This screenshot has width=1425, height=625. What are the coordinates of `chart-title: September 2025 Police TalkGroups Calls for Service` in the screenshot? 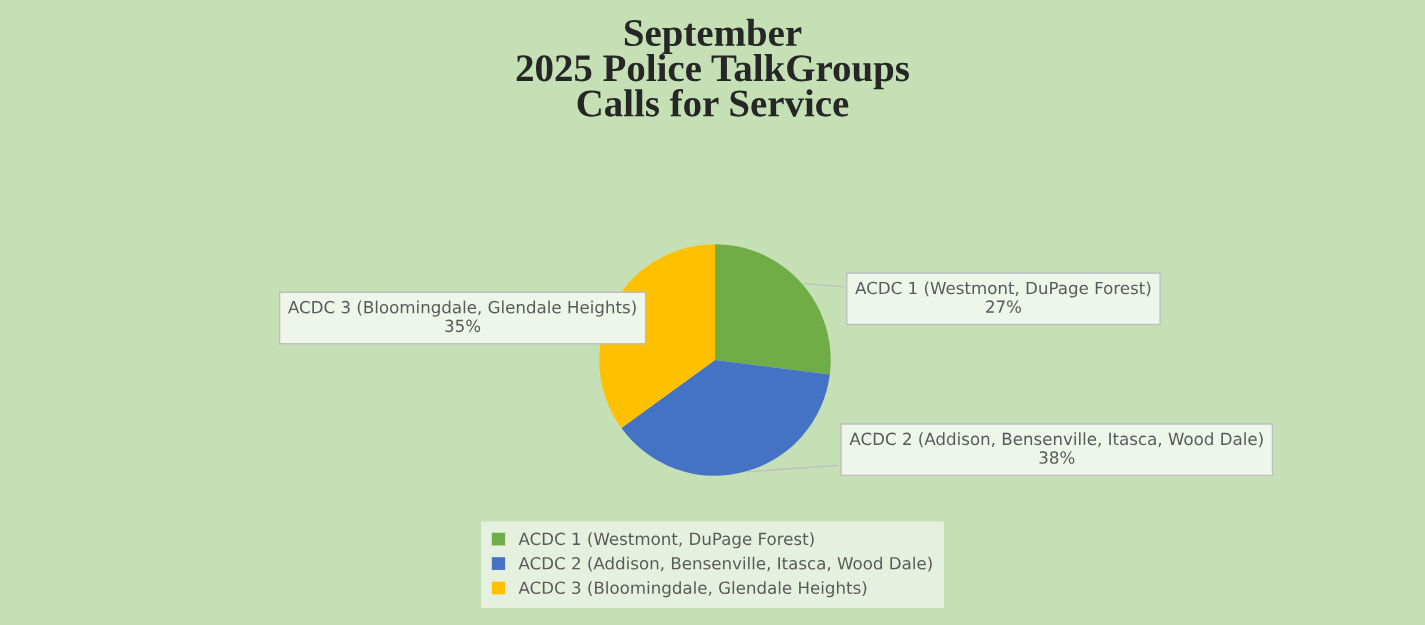 It's located at (712, 67).